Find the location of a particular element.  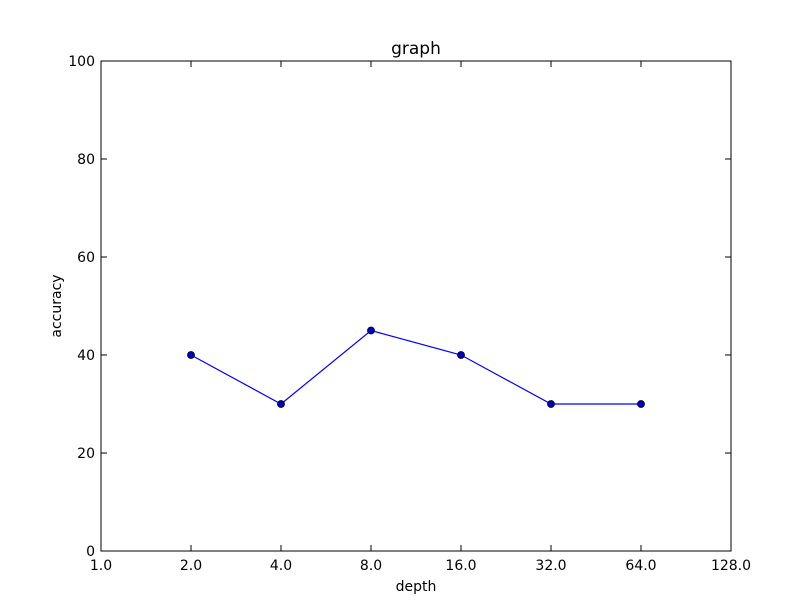

y-axis-label: accuracy is located at coordinates (57, 305).